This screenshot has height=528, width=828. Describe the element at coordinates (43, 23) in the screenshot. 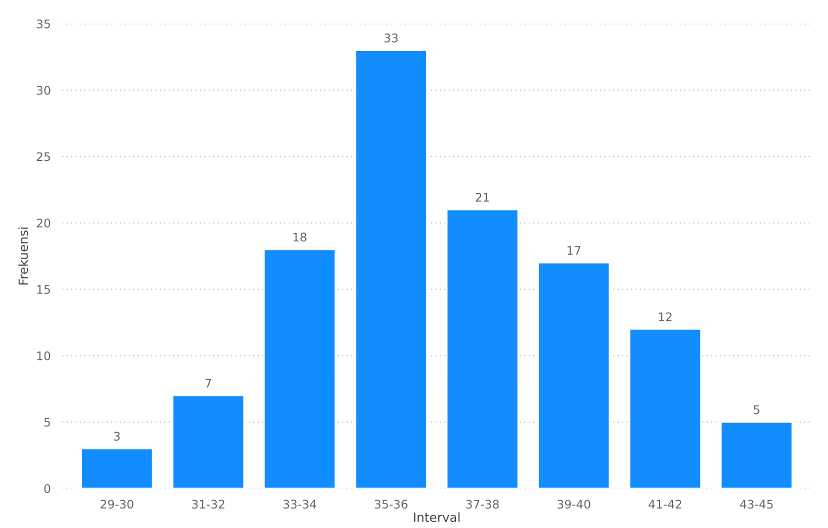

I see `y-tick-label: 35` at that location.